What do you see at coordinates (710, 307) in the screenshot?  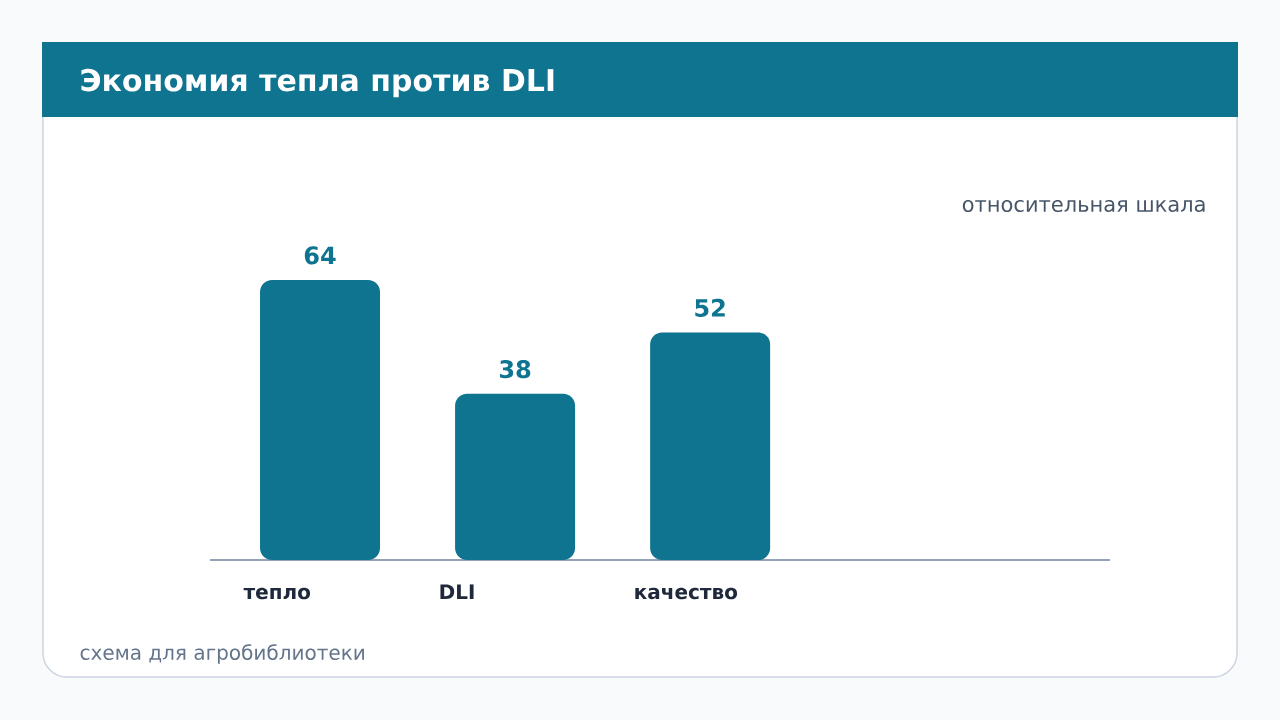 I see `data-label: 52` at bounding box center [710, 307].